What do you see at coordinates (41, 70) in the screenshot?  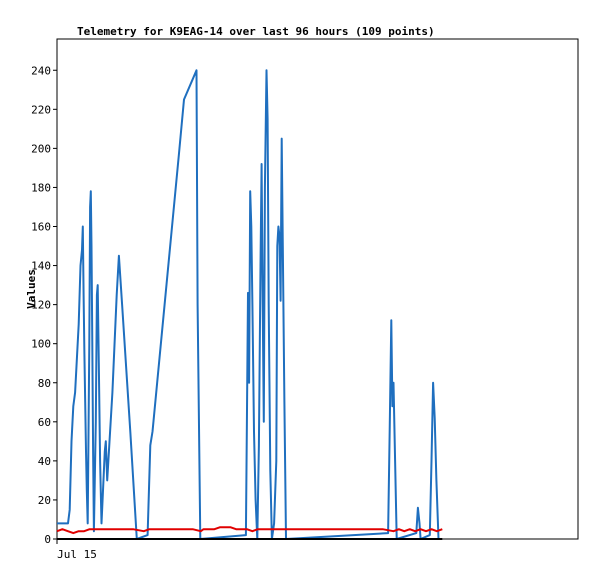 I see `y-tick-label: 240` at bounding box center [41, 70].